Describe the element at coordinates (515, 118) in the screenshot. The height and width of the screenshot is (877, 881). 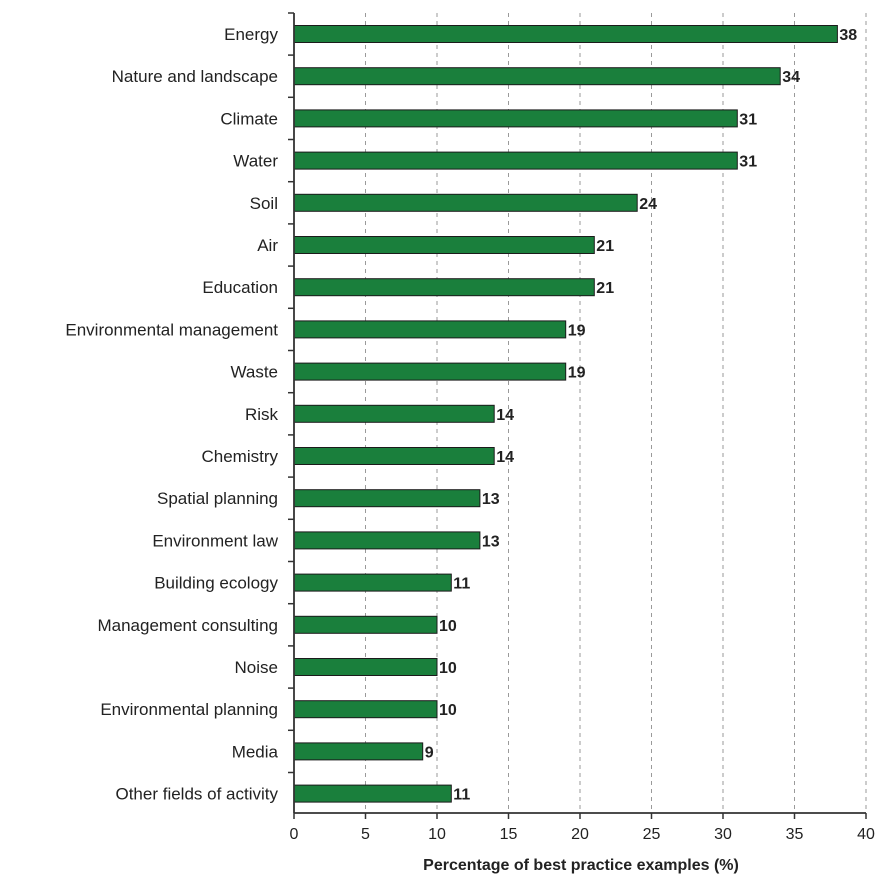
I see `bar-climate` at that location.